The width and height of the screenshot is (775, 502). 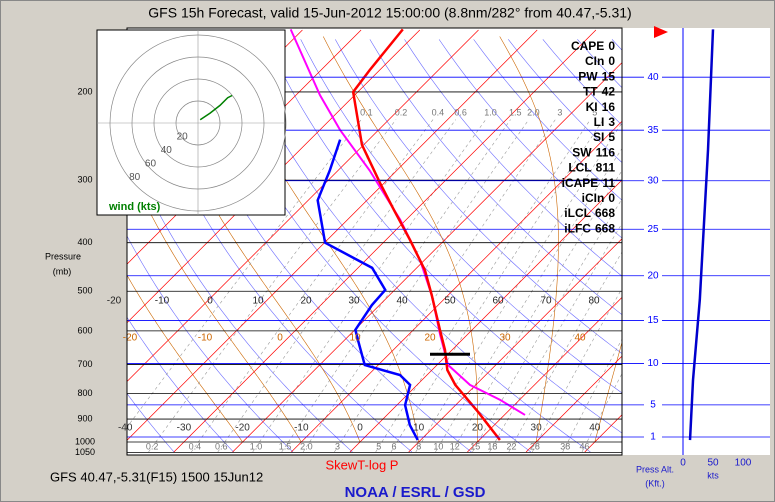 What do you see at coordinates (609, 107) in the screenshot?
I see `index-value: 16` at bounding box center [609, 107].